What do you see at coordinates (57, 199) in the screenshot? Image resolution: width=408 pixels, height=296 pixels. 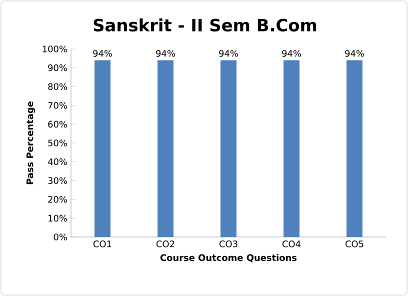 I see `y-tick-label: 20%` at bounding box center [57, 199].